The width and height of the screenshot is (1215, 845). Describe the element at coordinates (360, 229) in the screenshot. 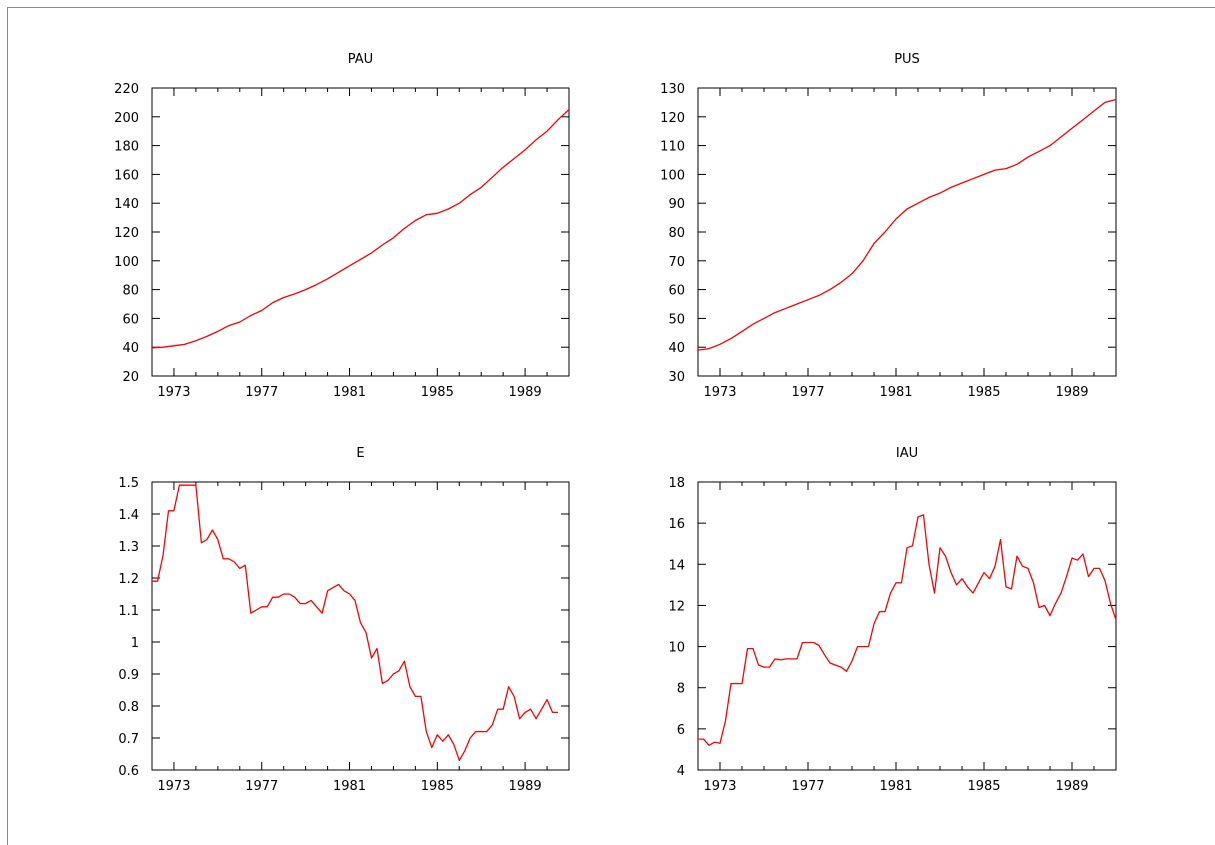

I see `series-line-pau` at that location.